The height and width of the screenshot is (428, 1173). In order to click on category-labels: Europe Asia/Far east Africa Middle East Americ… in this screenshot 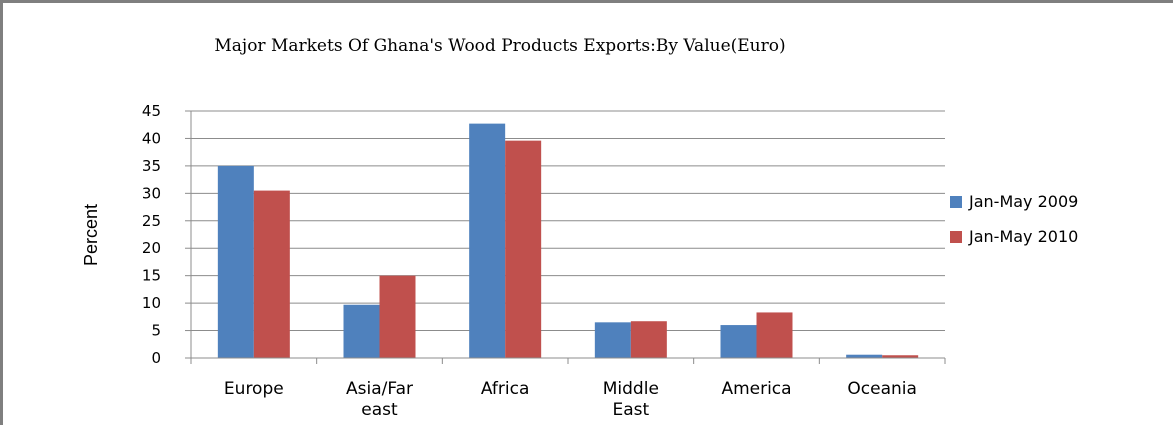, I will do `click(570, 399)`.